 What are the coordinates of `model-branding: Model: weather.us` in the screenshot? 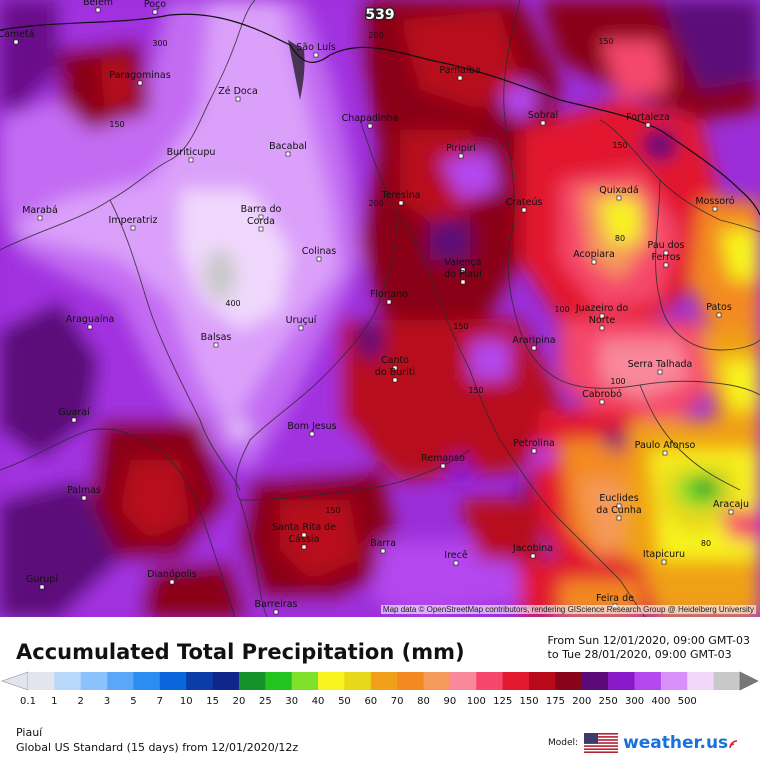 It's located at (644, 743).